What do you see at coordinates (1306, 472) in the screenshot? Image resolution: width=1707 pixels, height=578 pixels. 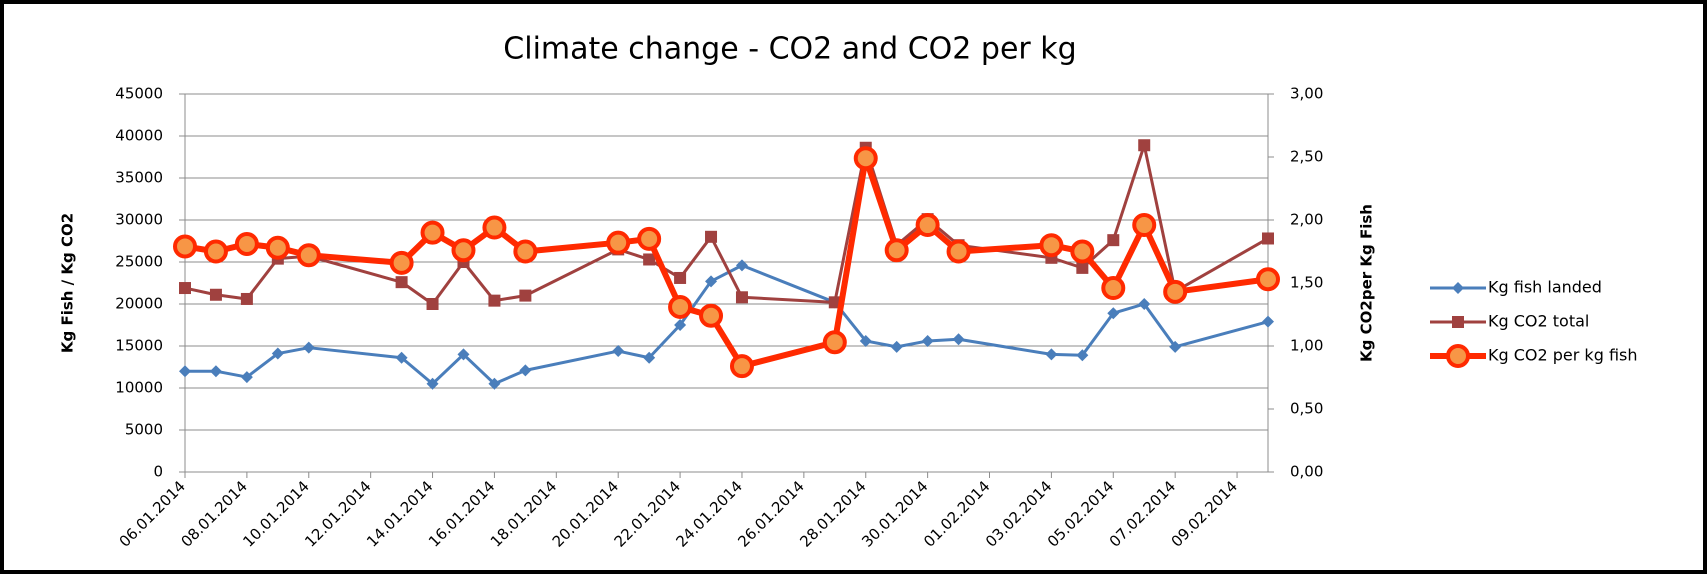 I see `y2-tick-label: 0,00` at bounding box center [1306, 472].